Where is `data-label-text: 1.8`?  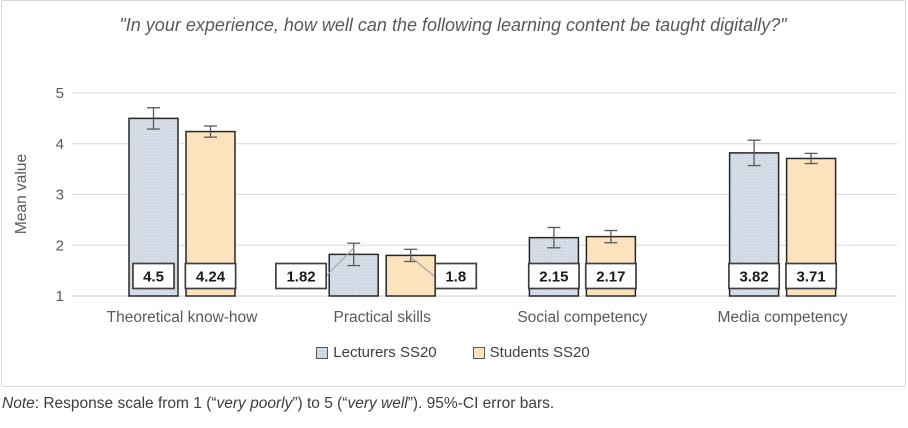
data-label-text: 1.8 is located at coordinates (455, 277).